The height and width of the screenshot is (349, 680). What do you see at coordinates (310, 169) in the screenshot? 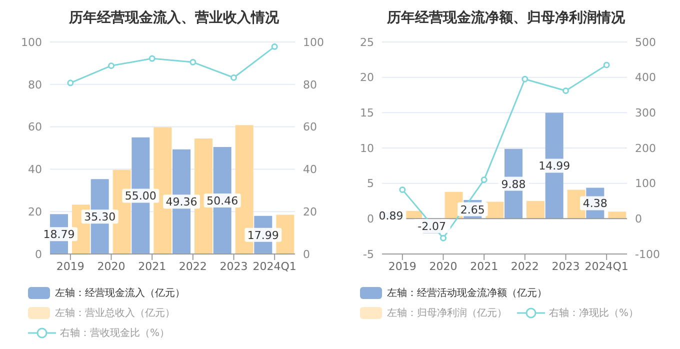
I see `y2-tick-label: 40` at bounding box center [310, 169].